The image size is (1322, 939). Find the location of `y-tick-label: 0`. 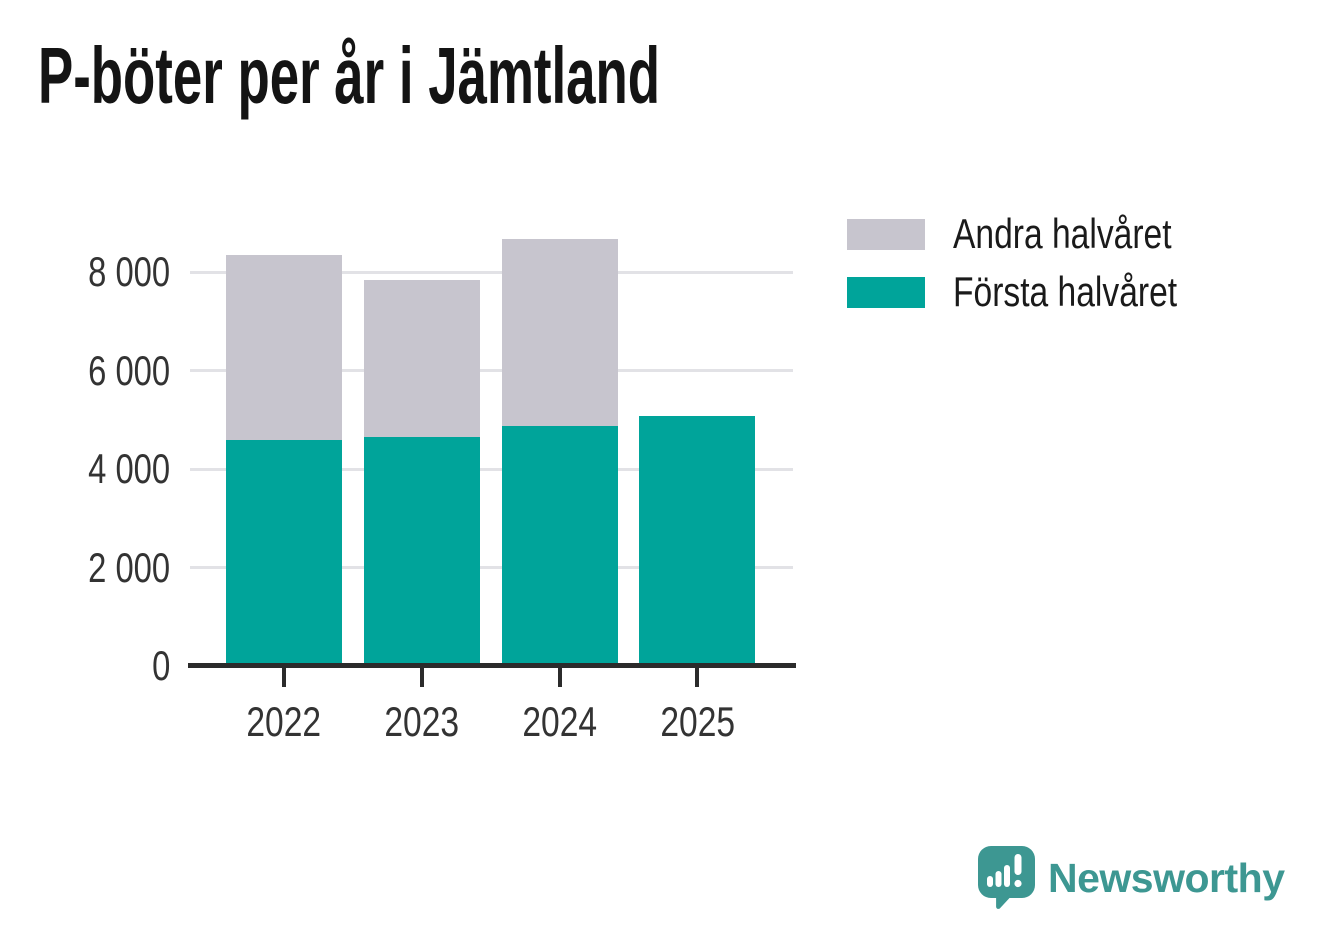

y-tick-label: 0 is located at coordinates (104, 665).